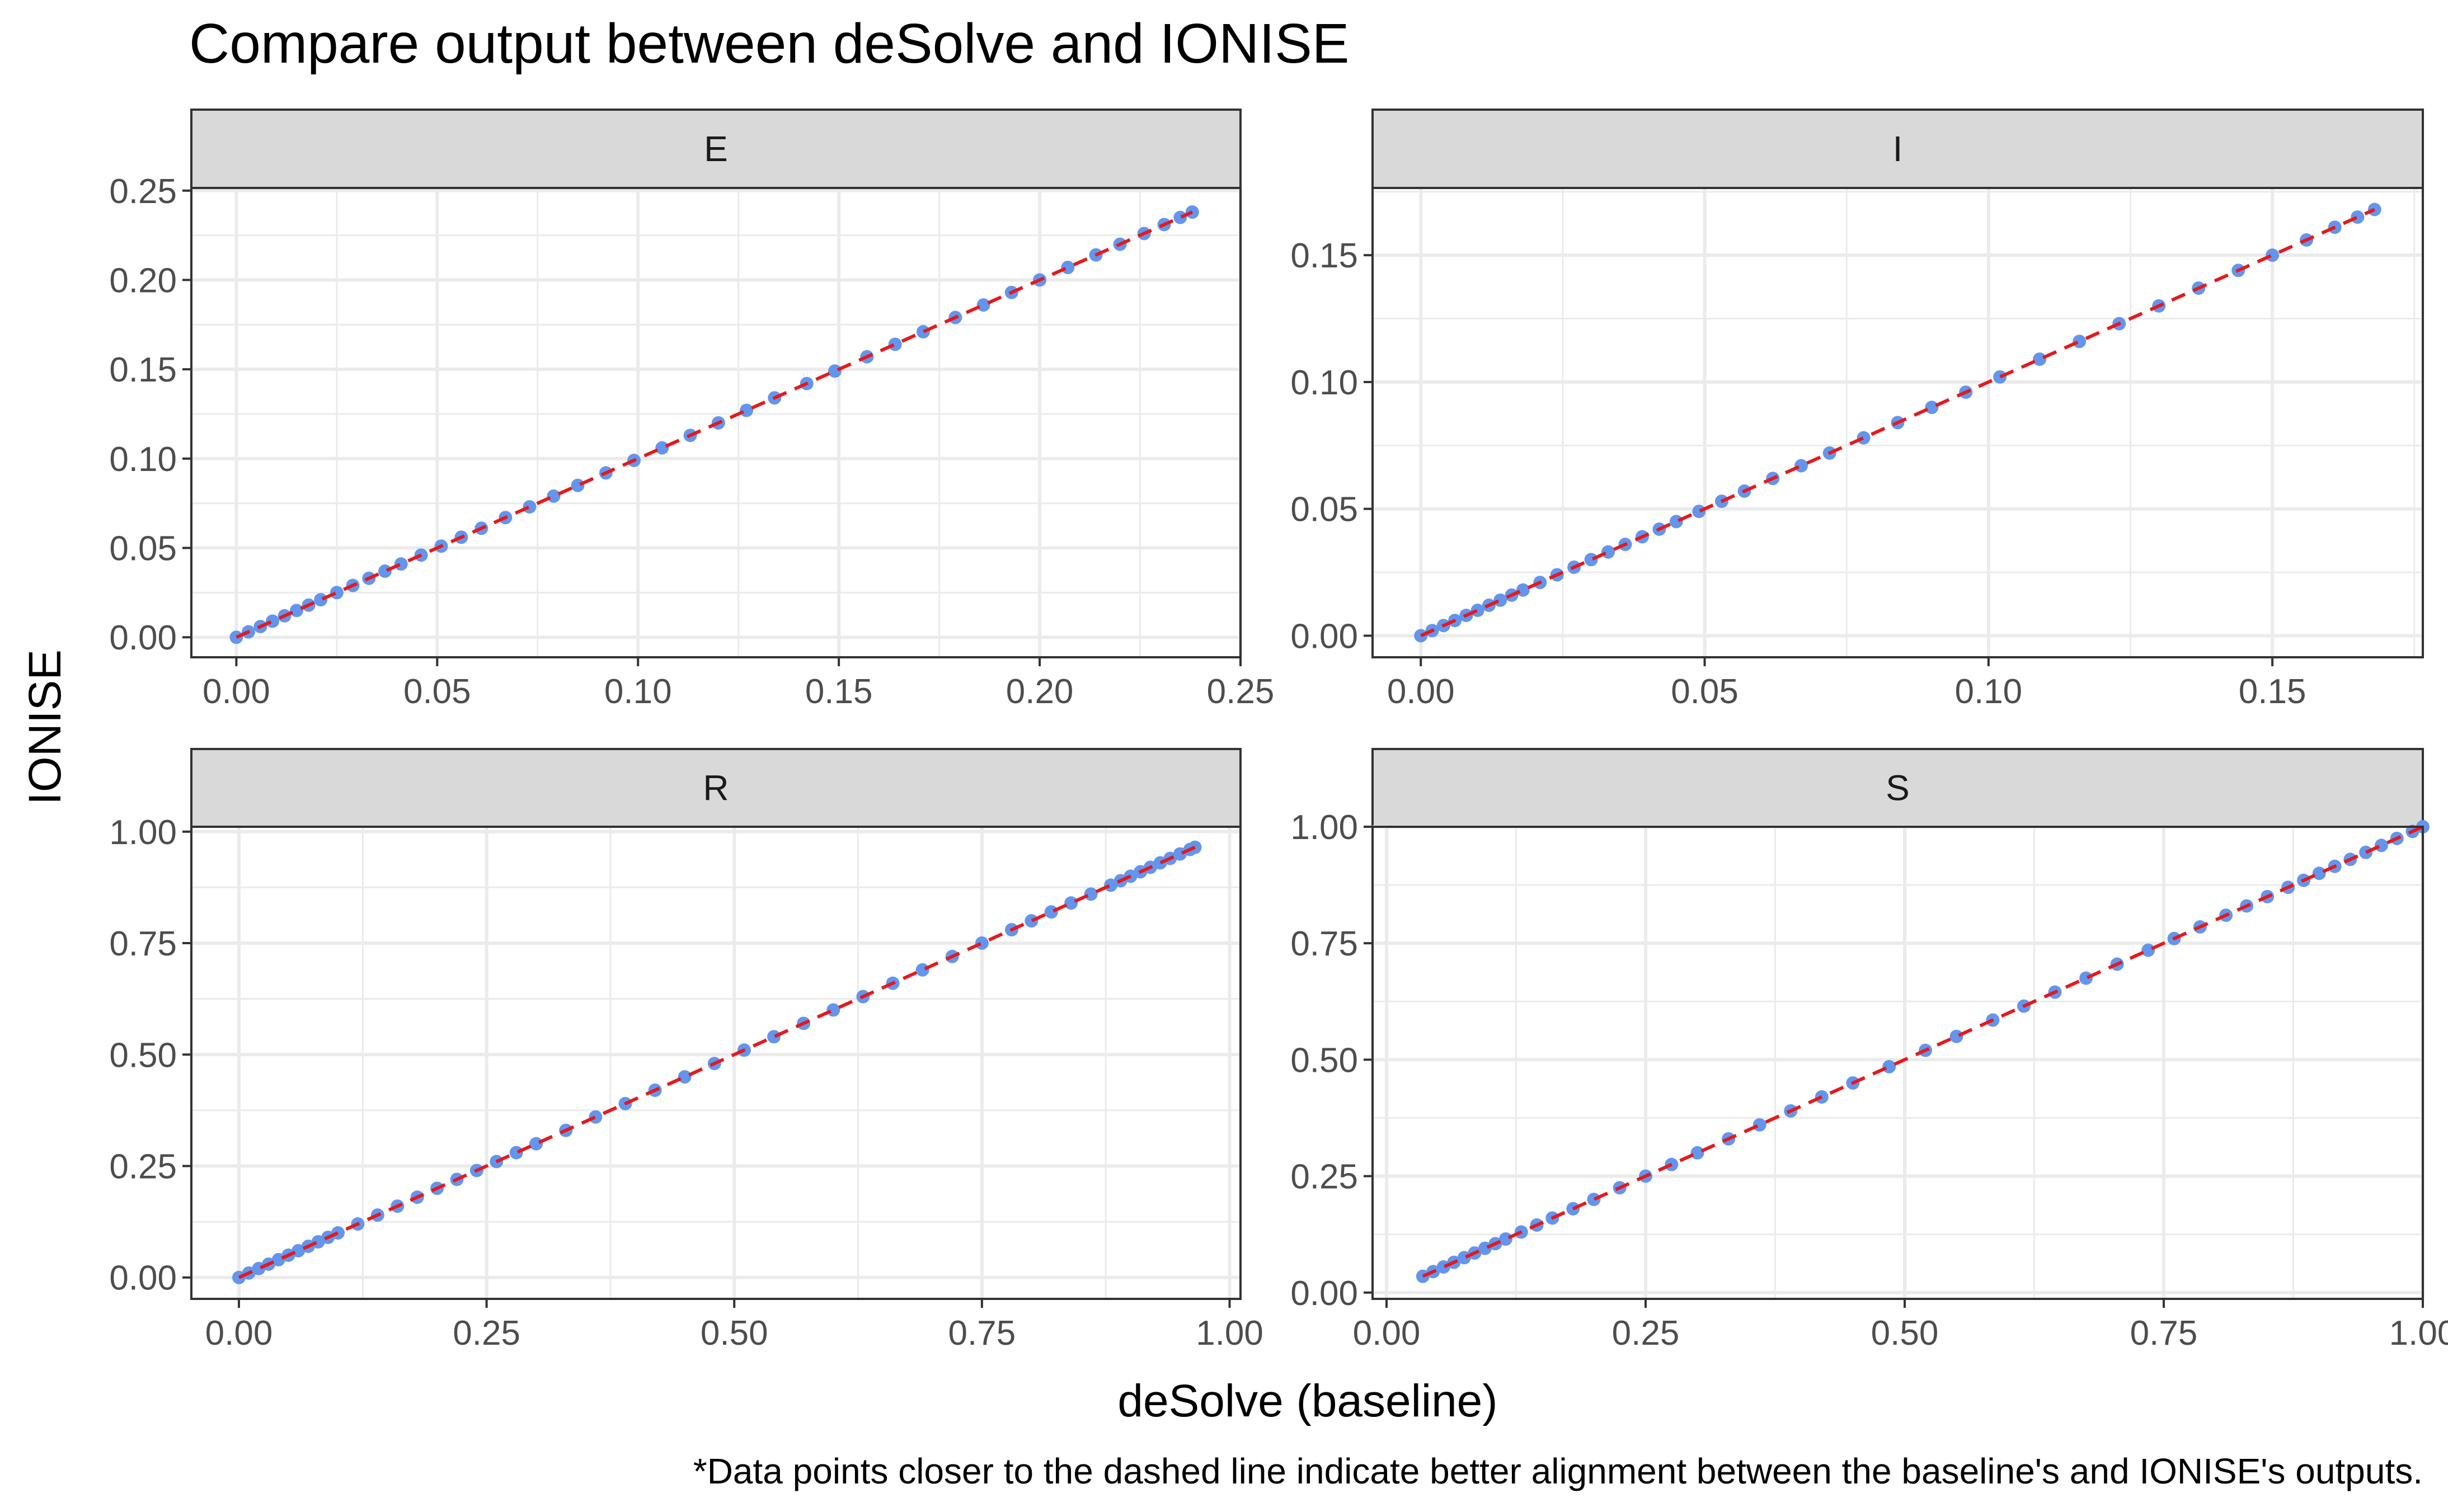  I want to click on gridlines-r, so click(716, 1063).